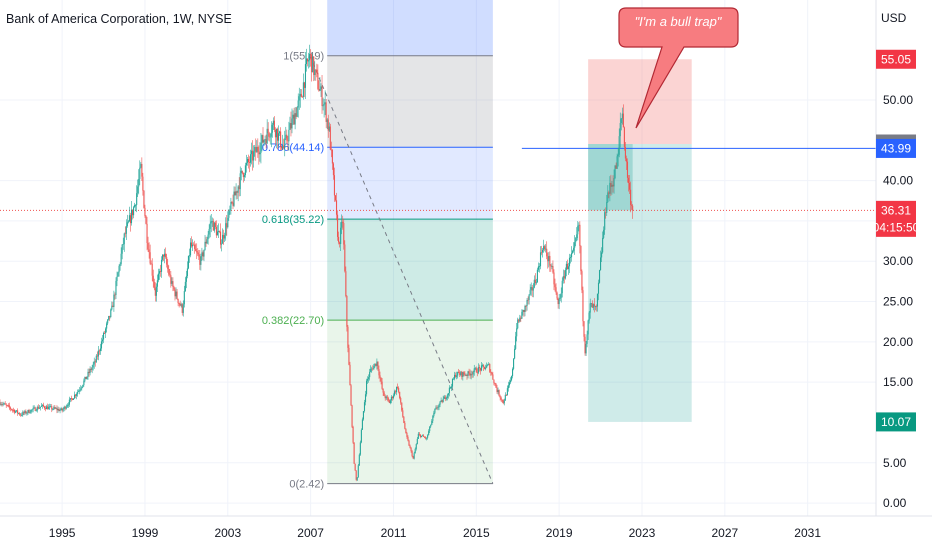 This screenshot has height=550, width=932. I want to click on price-axis-tick-label: 30.00, so click(898, 261).